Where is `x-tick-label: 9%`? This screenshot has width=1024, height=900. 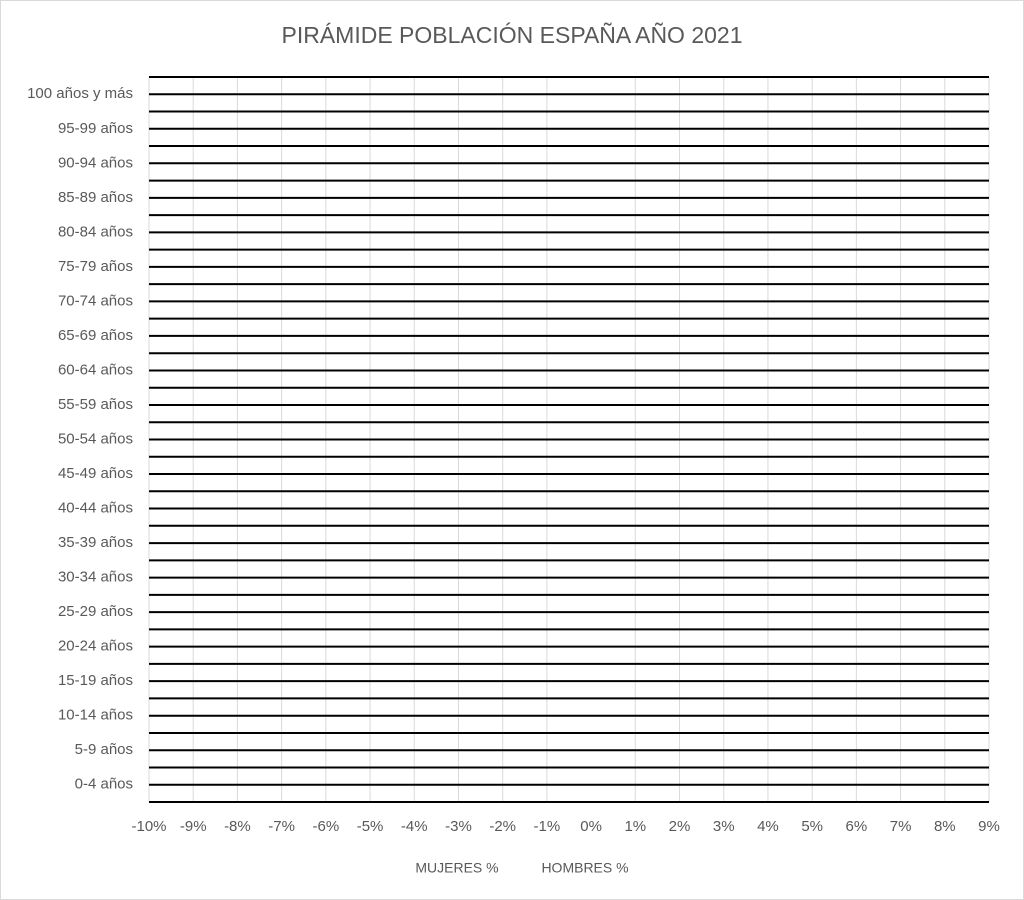
x-tick-label: 9% is located at coordinates (989, 826).